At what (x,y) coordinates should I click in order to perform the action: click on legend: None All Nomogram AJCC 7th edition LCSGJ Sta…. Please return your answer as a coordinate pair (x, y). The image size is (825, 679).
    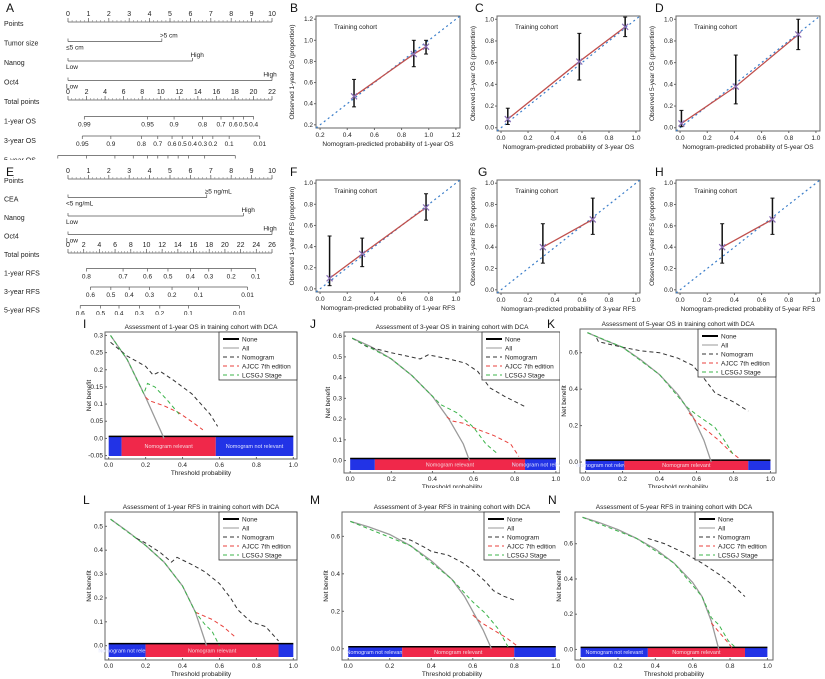
    Looking at the image, I should click on (258, 536).